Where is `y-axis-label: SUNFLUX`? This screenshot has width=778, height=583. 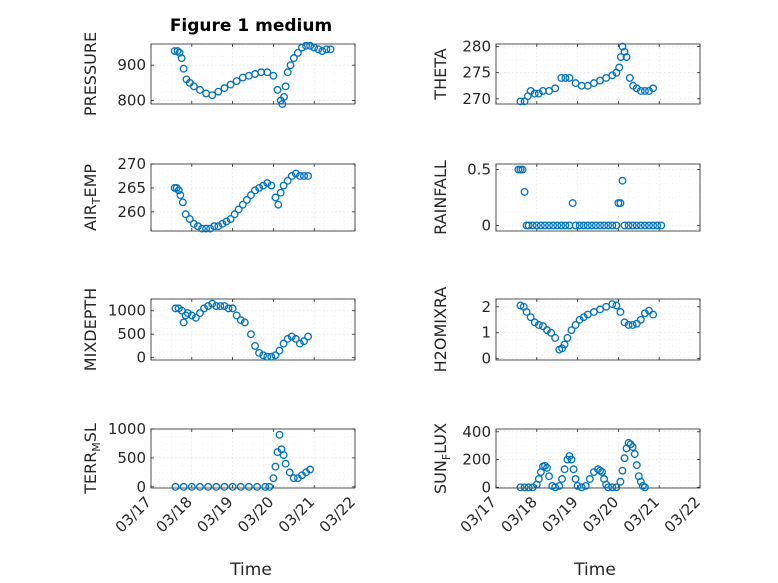
y-axis-label: SUNFLUX is located at coordinates (442, 458).